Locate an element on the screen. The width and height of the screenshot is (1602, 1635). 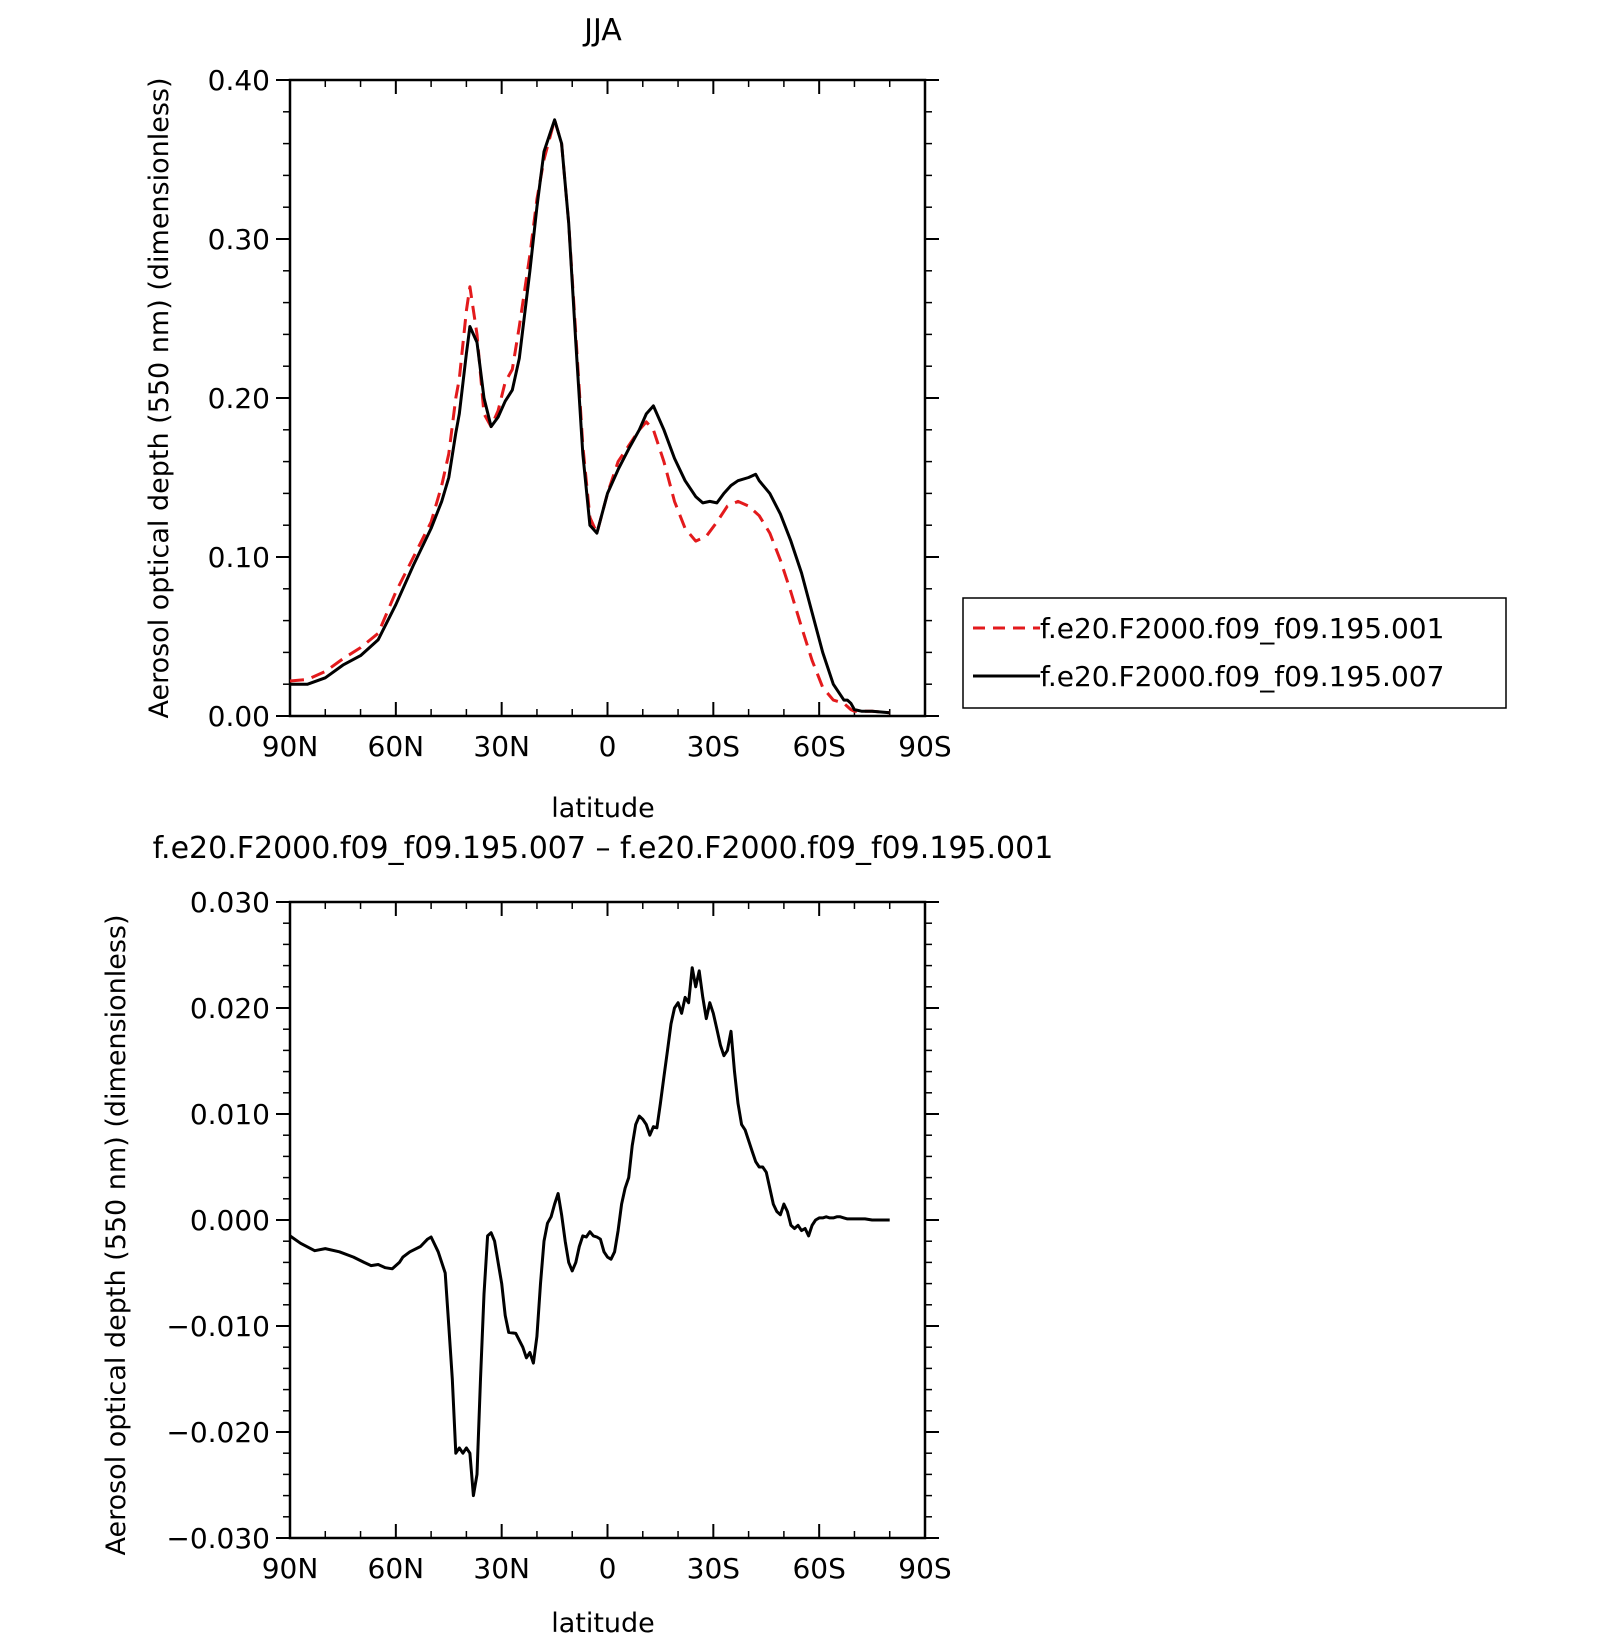
y-tick-label: 0.20 is located at coordinates (239, 398).